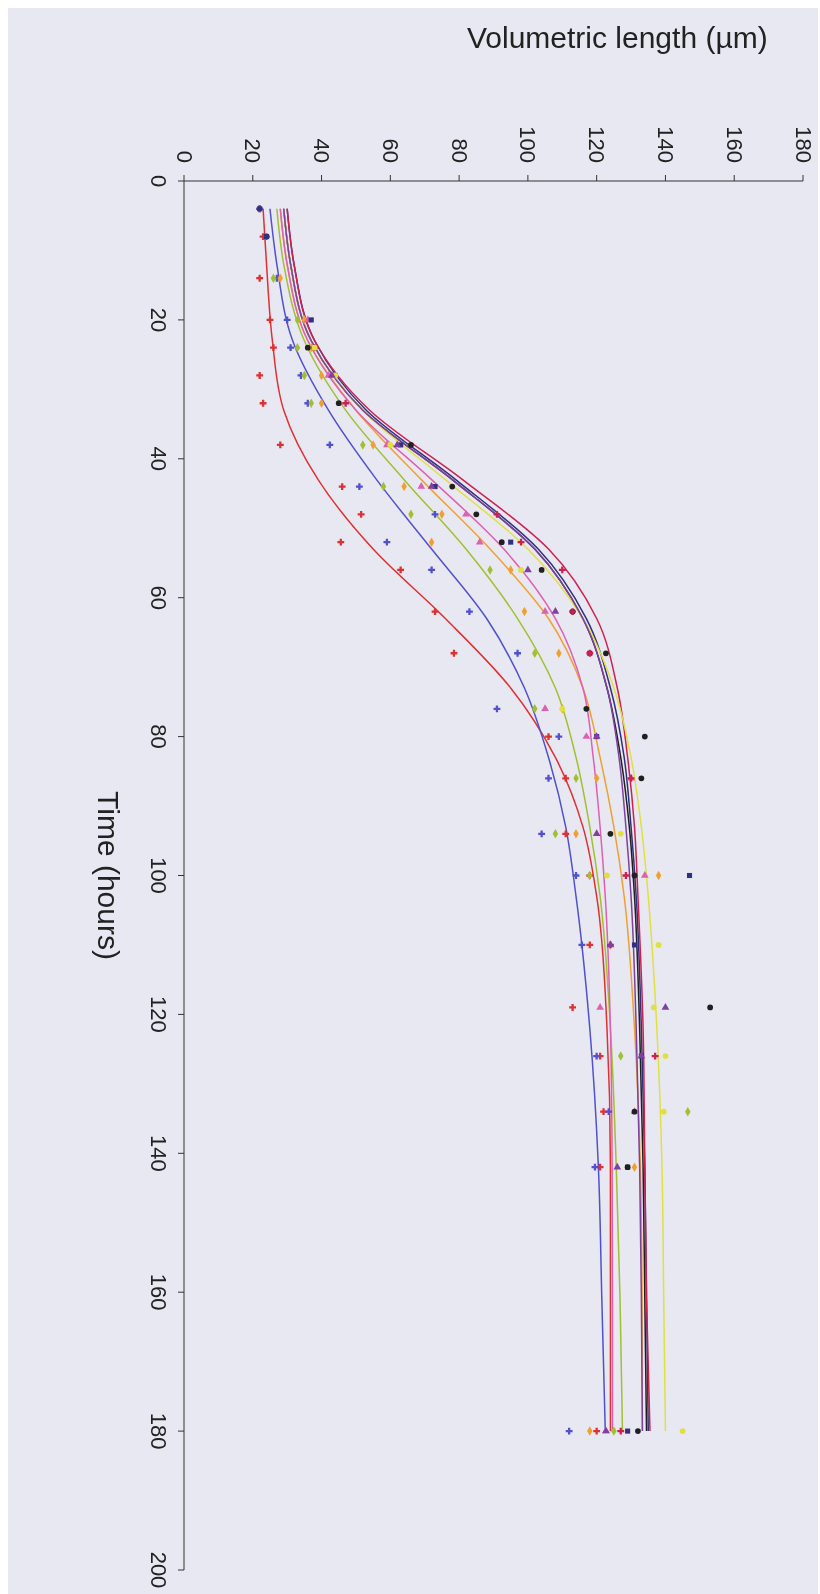 This screenshot has height=1594, width=820. What do you see at coordinates (734, 144) in the screenshot?
I see `x-tick-label: 160` at bounding box center [734, 144].